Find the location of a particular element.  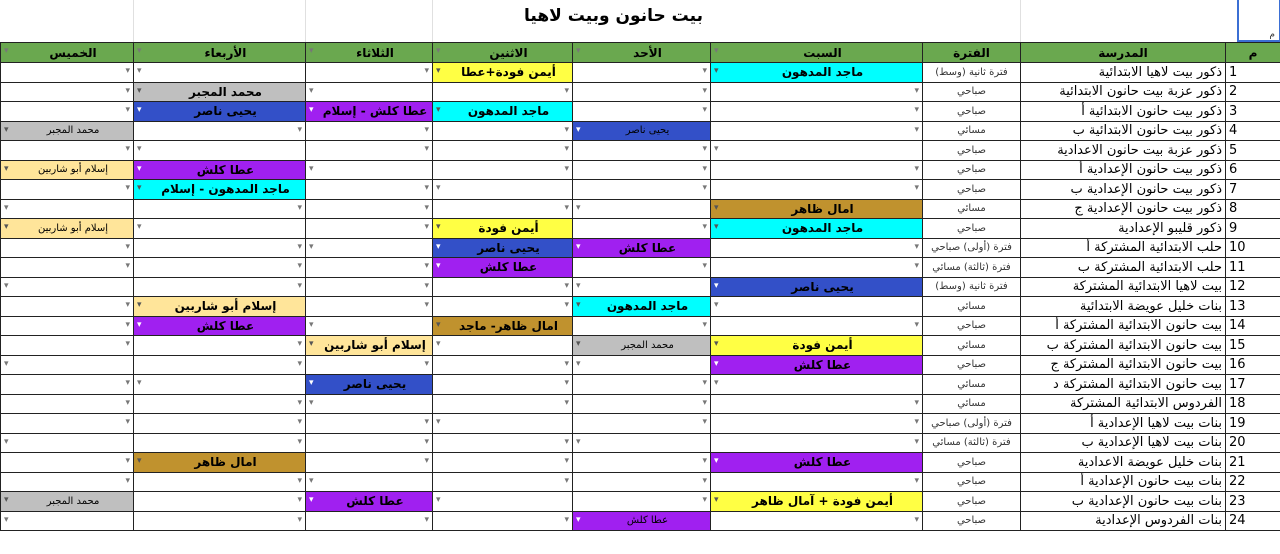

cell-wed: ▾ محمد المجبر is located at coordinates (219, 91).